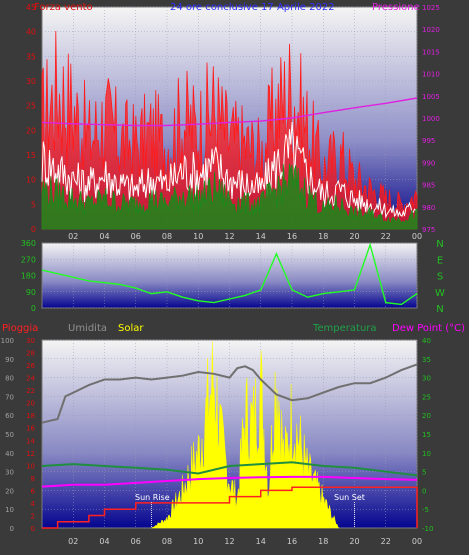 This screenshot has width=469, height=555. I want to click on series-gust, so click(229, 170).